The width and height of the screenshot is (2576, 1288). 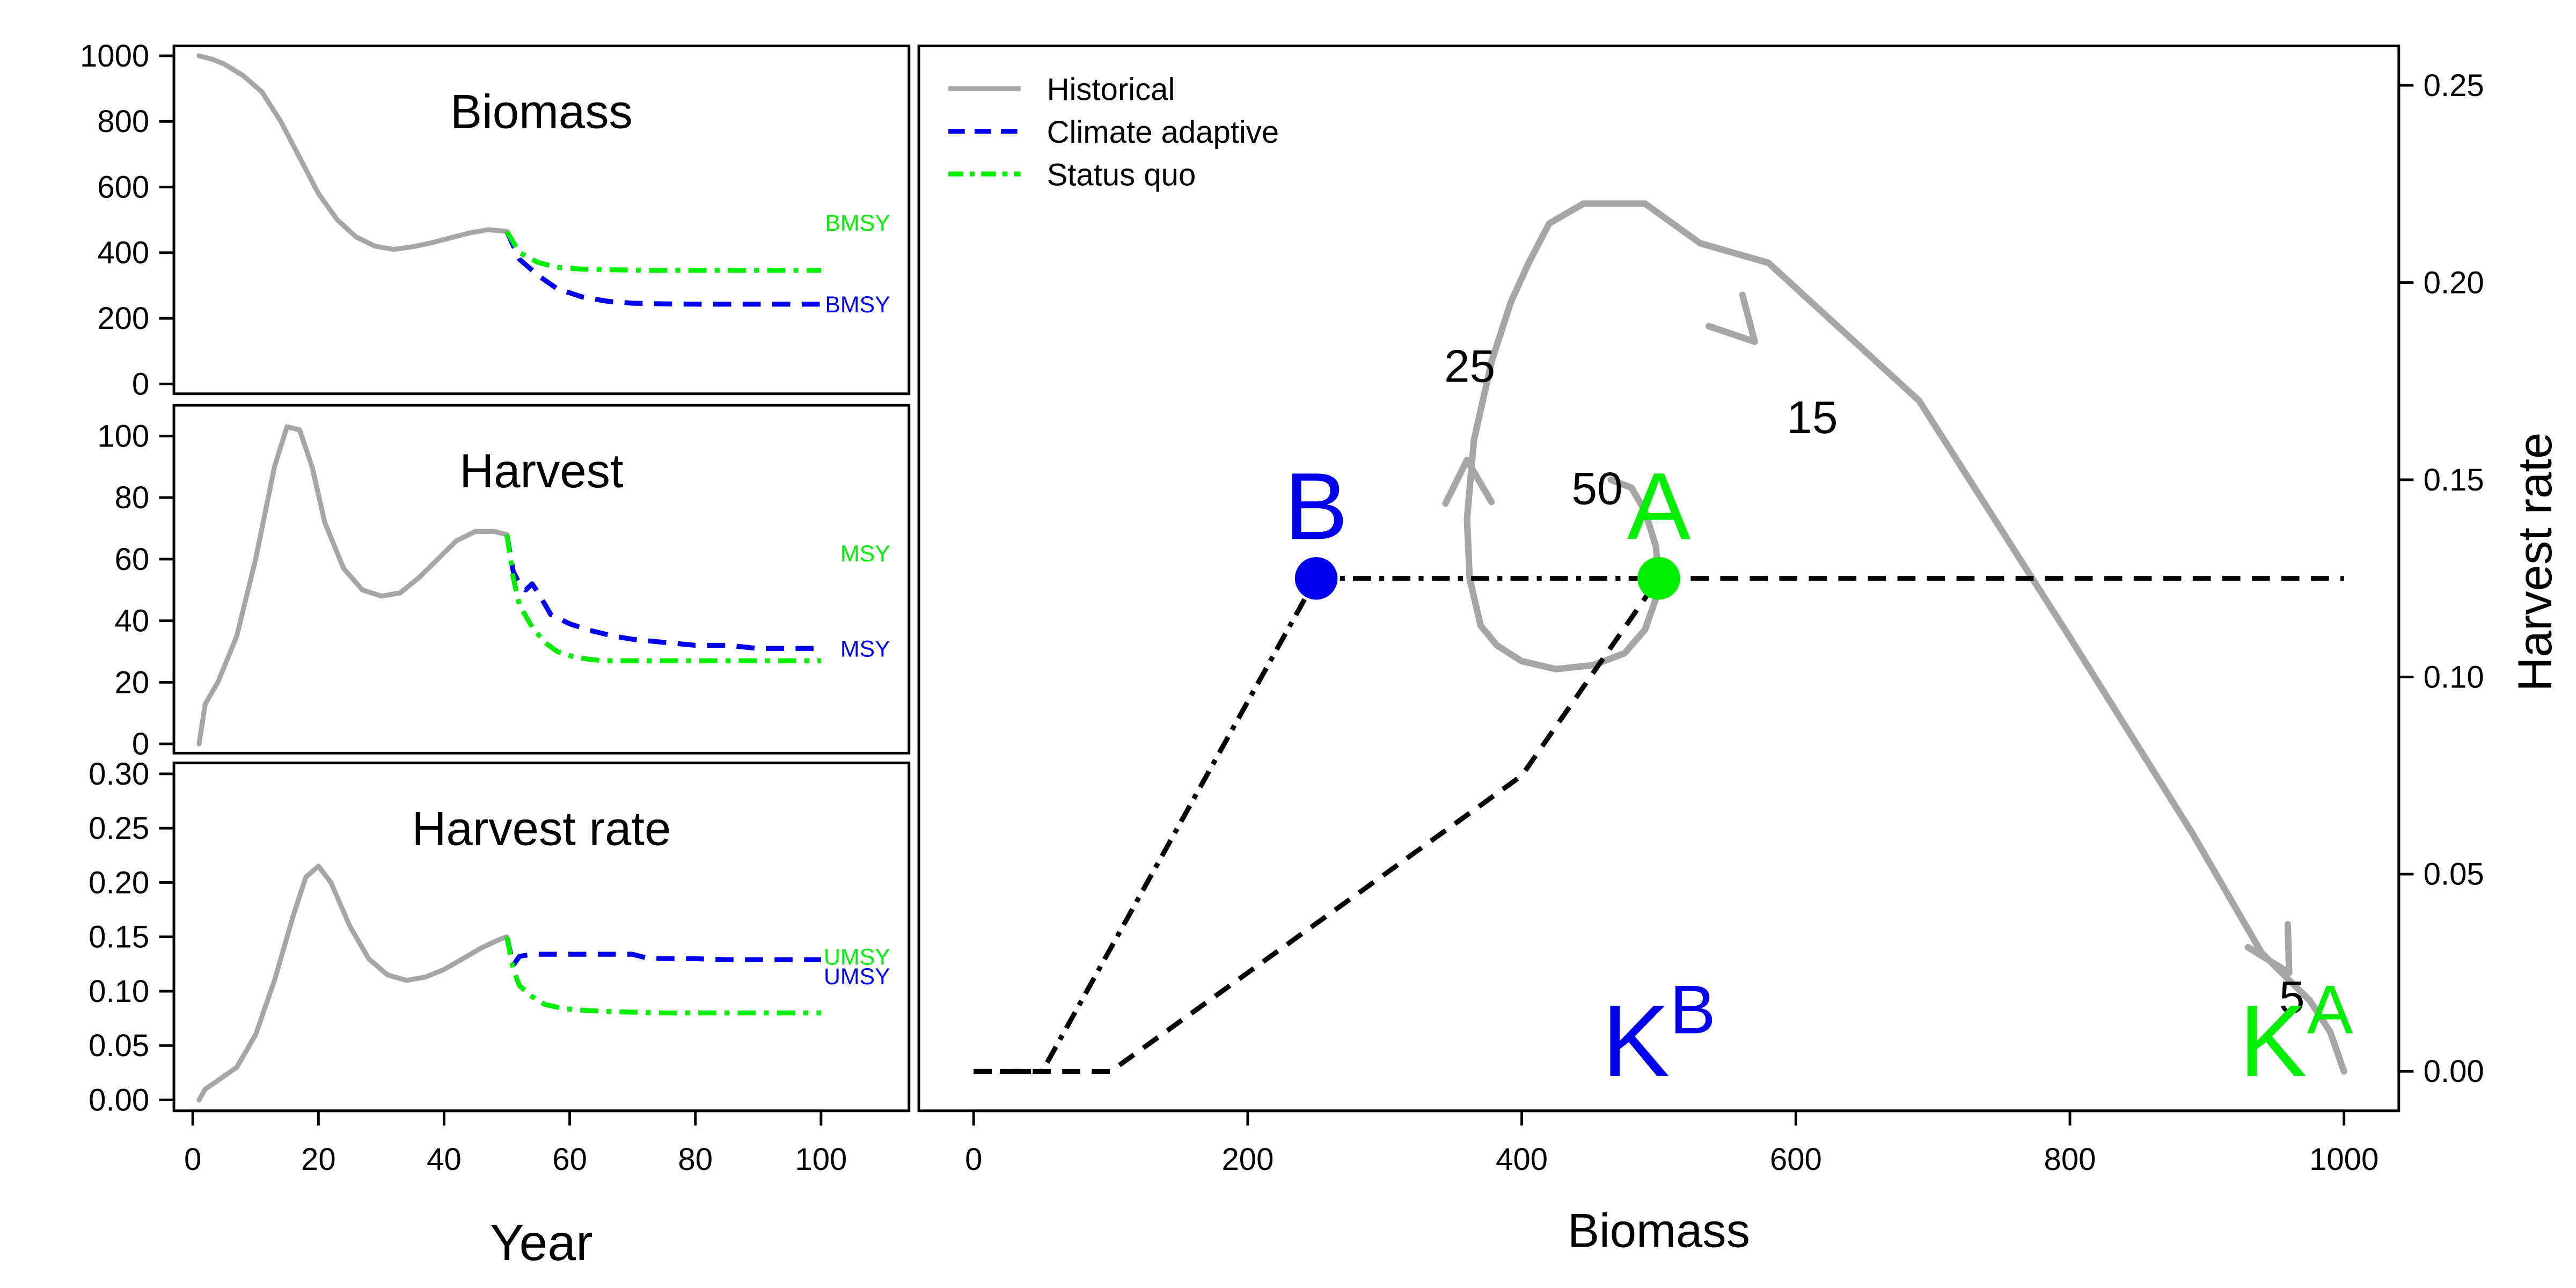 I want to click on annotation-label: 15, so click(x=1812, y=417).